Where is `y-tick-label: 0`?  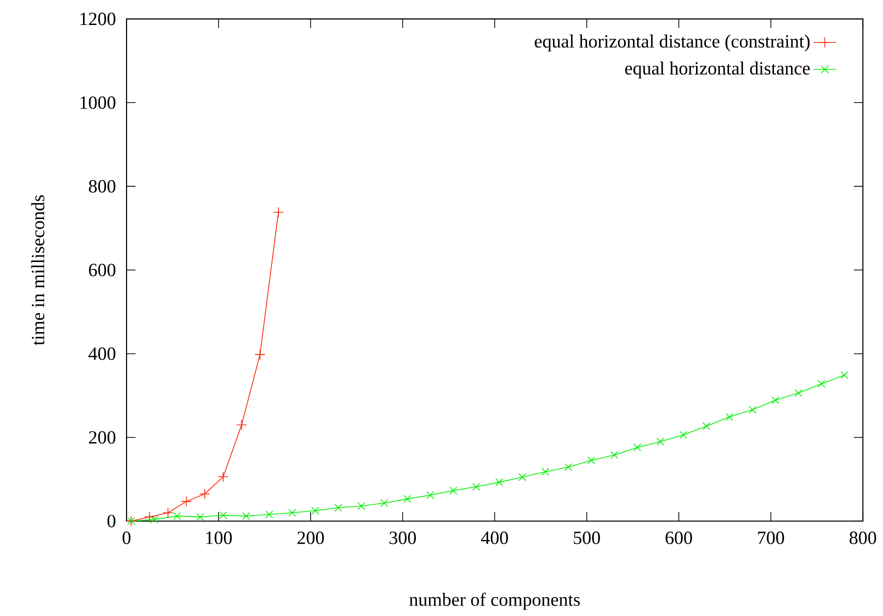 y-tick-label: 0 is located at coordinates (112, 521).